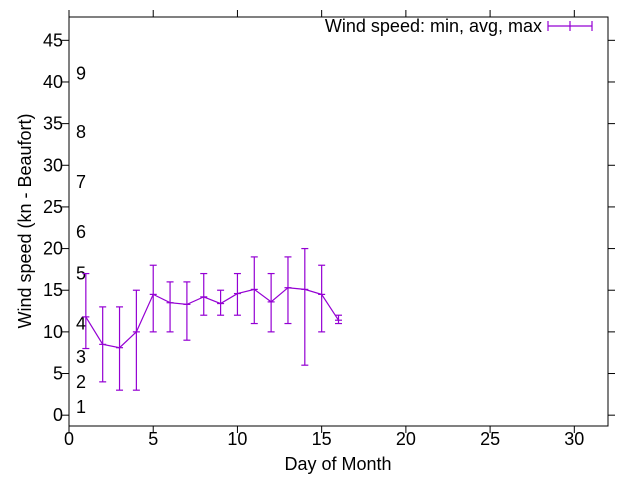 The height and width of the screenshot is (480, 640). Describe the element at coordinates (81, 274) in the screenshot. I see `beaufort-scale-label: 5` at that location.